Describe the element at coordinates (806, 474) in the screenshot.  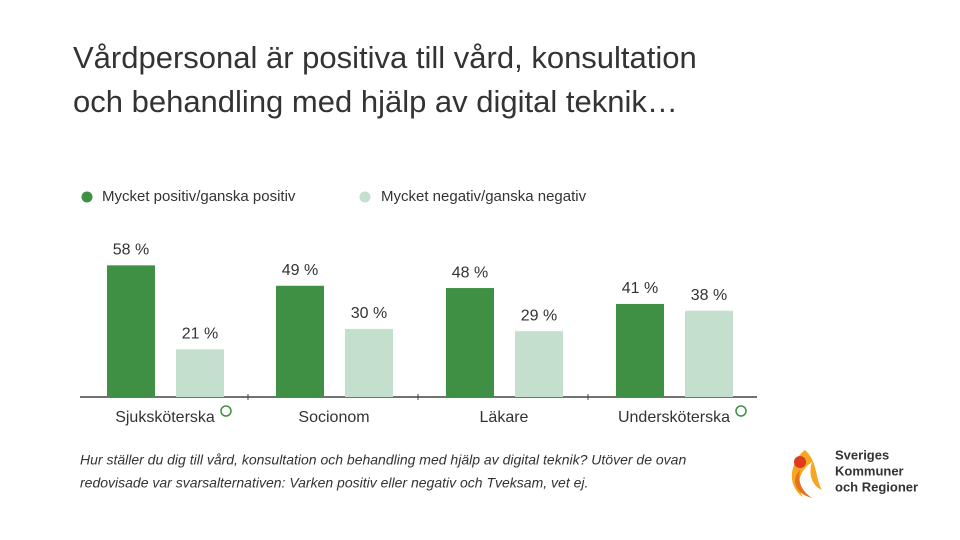
I see `logo-mark` at that location.